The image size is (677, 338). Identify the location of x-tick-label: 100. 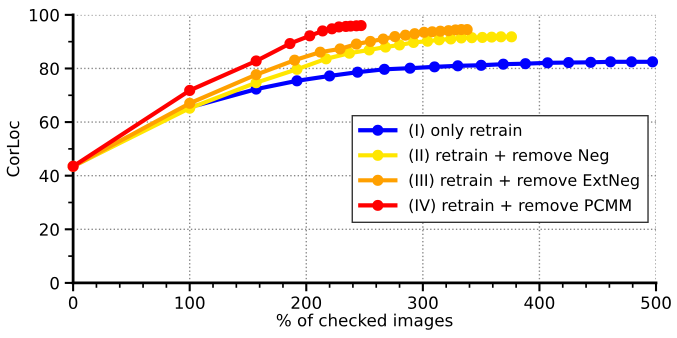
(190, 302).